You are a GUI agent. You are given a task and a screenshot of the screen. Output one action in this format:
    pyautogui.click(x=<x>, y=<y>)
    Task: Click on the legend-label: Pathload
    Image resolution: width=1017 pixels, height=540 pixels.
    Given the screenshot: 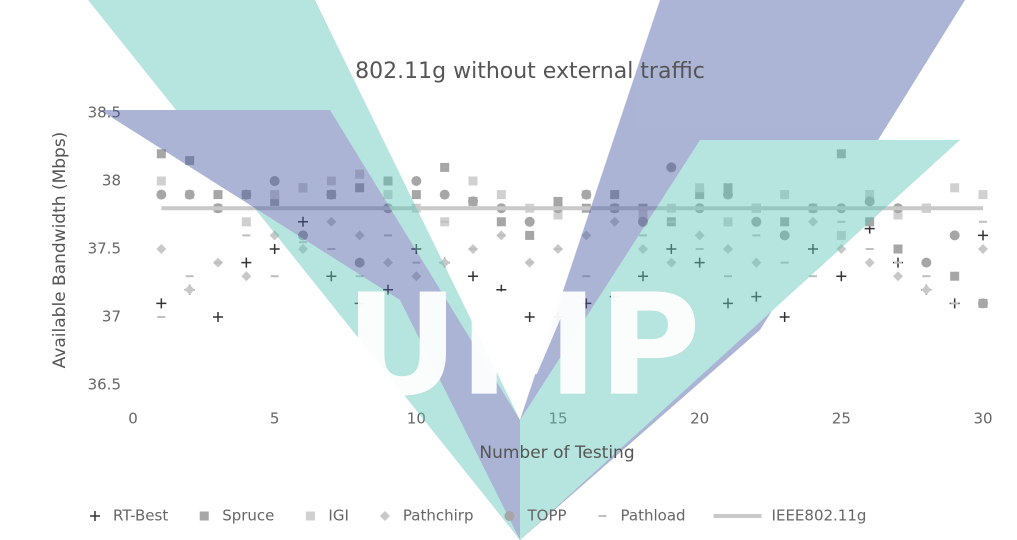 What is the action you would take?
    pyautogui.click(x=653, y=516)
    